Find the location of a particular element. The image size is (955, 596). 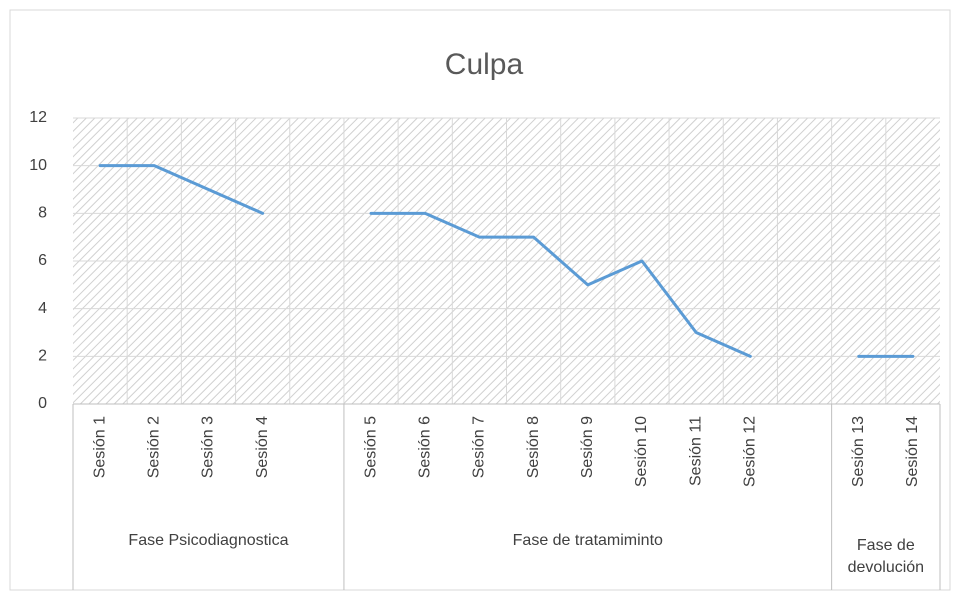

x-tick-label: Sesión 10 is located at coordinates (641, 451).